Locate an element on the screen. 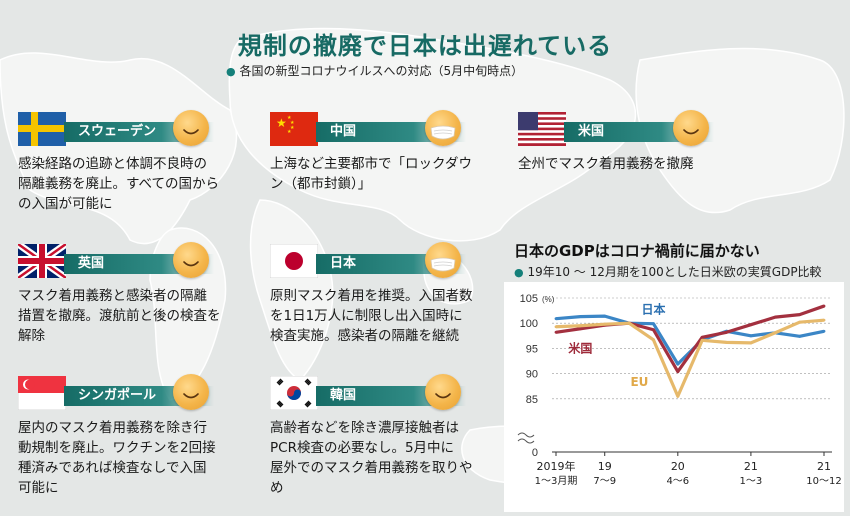  y-tick-label: 95 is located at coordinates (532, 349).